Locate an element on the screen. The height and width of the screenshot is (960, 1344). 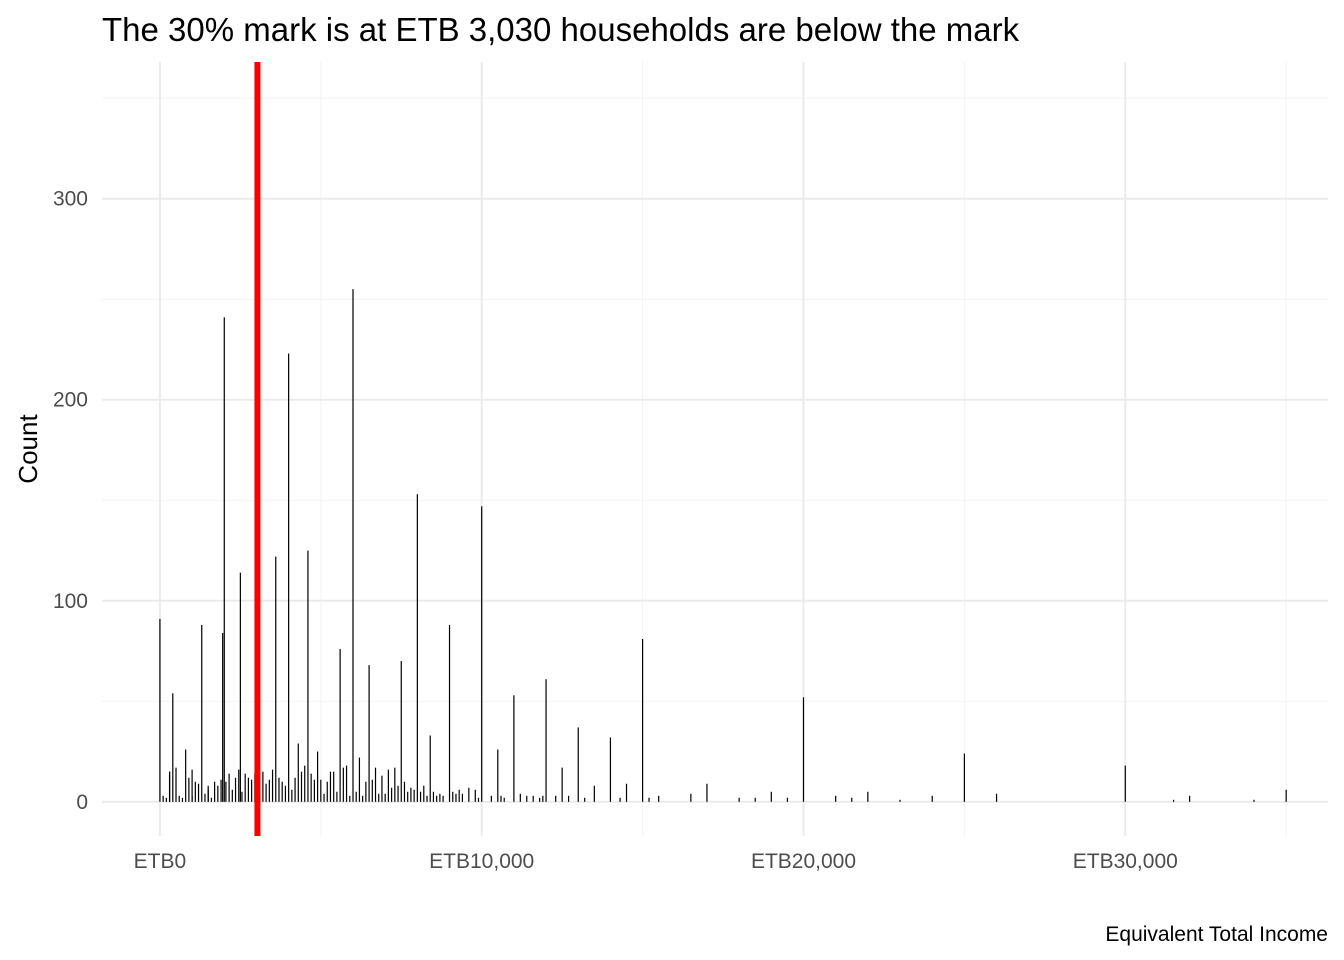
y-tick-label: 0 is located at coordinates (82, 802).